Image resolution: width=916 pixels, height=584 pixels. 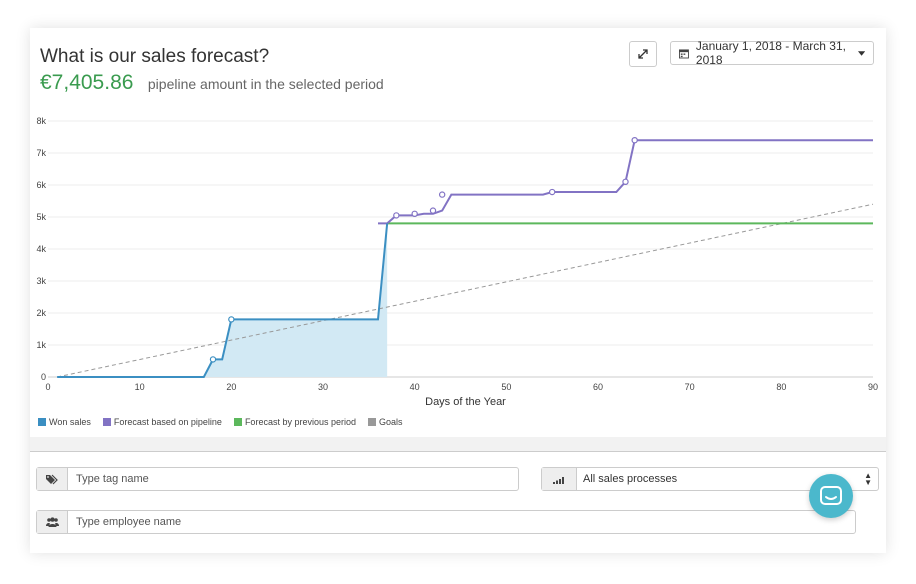 I want to click on date-range-picker: January 1, 2018 - March 31, 2018, so click(x=772, y=53).